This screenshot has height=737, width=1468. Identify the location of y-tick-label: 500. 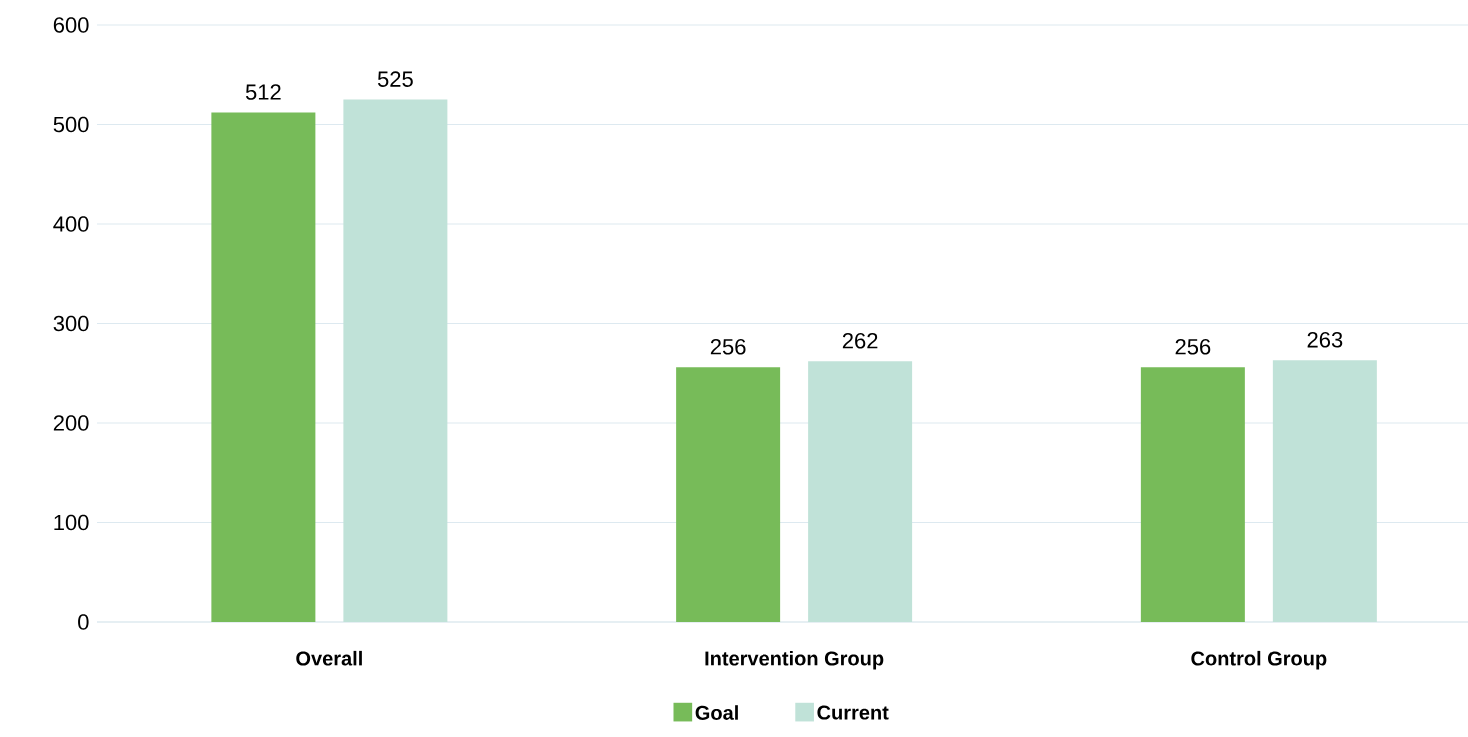
(71, 124).